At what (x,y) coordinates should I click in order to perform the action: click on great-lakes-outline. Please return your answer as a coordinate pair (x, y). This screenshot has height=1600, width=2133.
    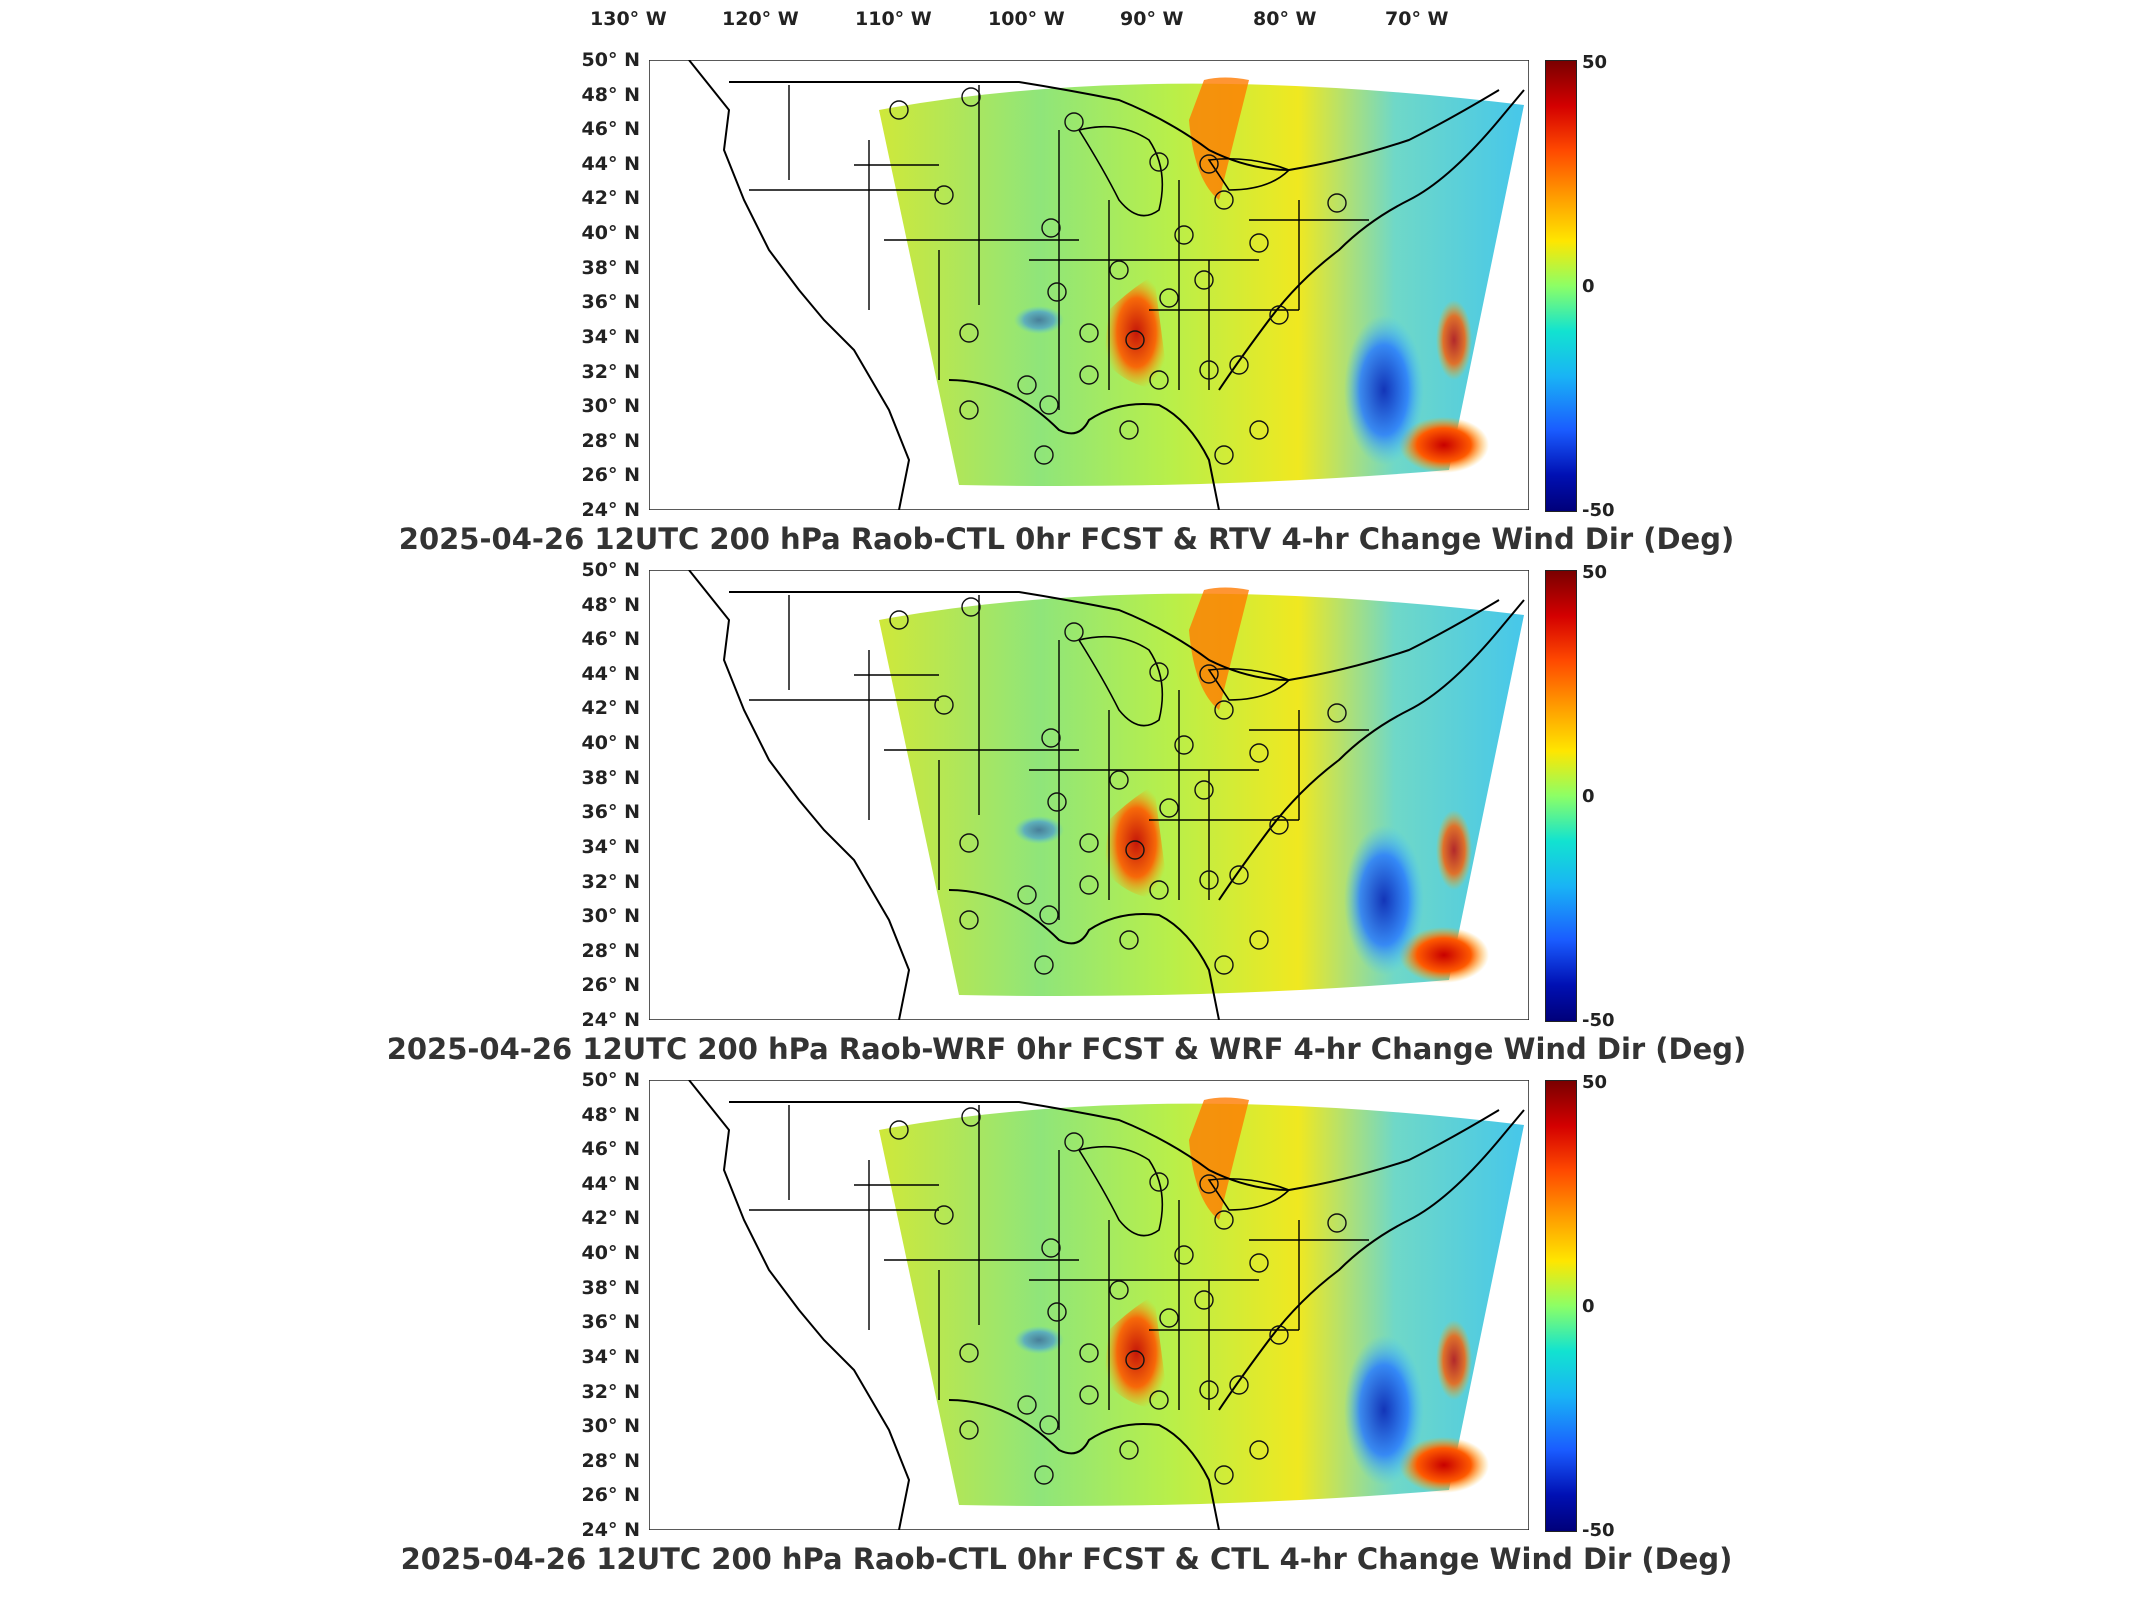
    Looking at the image, I should click on (1184, 171).